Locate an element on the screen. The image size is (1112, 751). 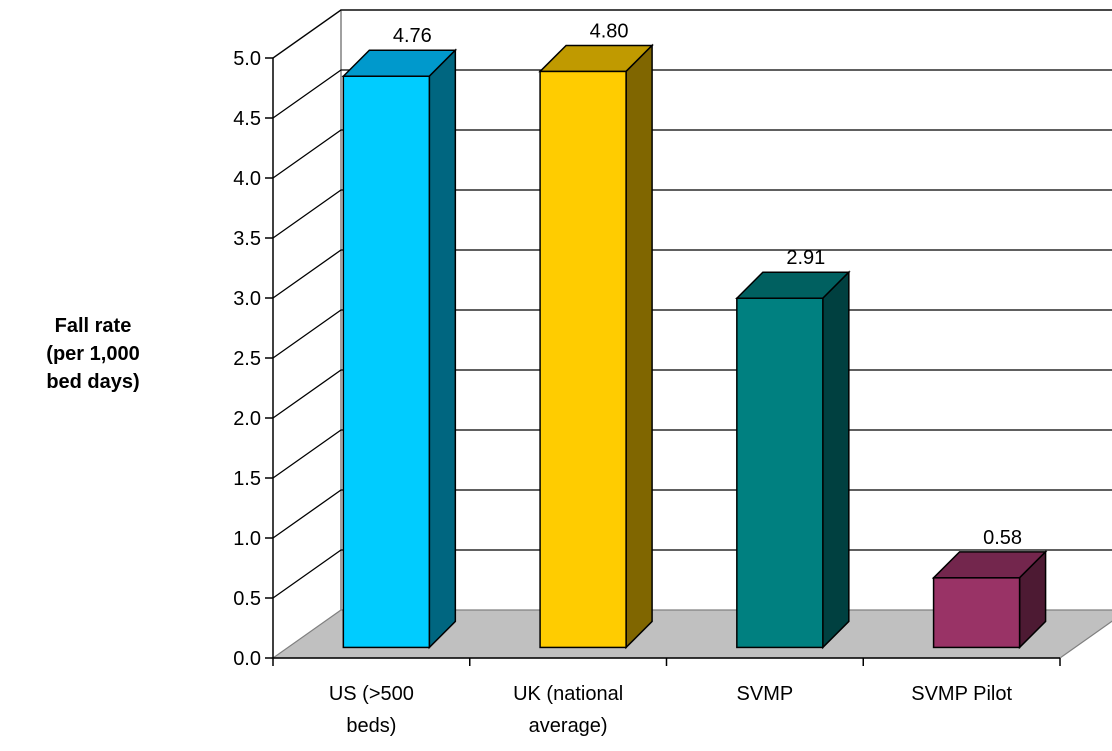
y-axis-label-line-3: bed days) is located at coordinates (93, 382).